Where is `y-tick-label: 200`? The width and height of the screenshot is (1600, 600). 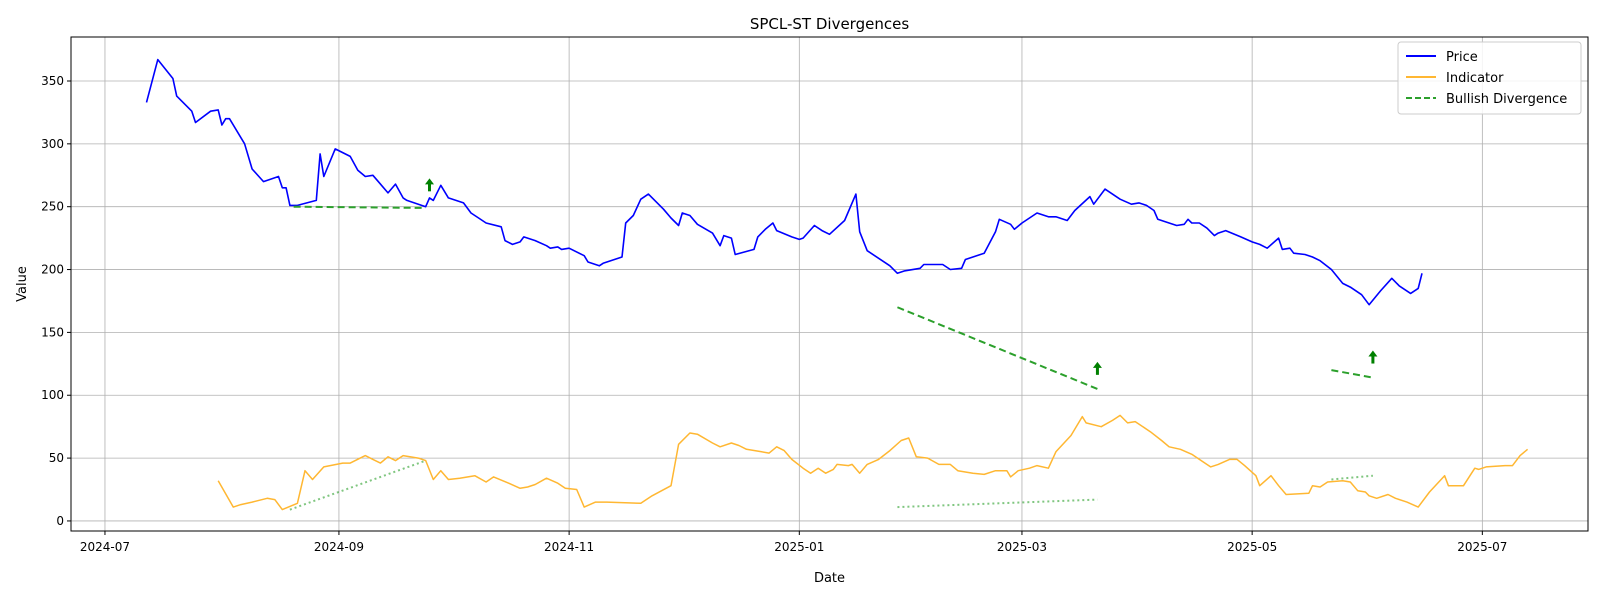 y-tick-label: 200 is located at coordinates (52, 270).